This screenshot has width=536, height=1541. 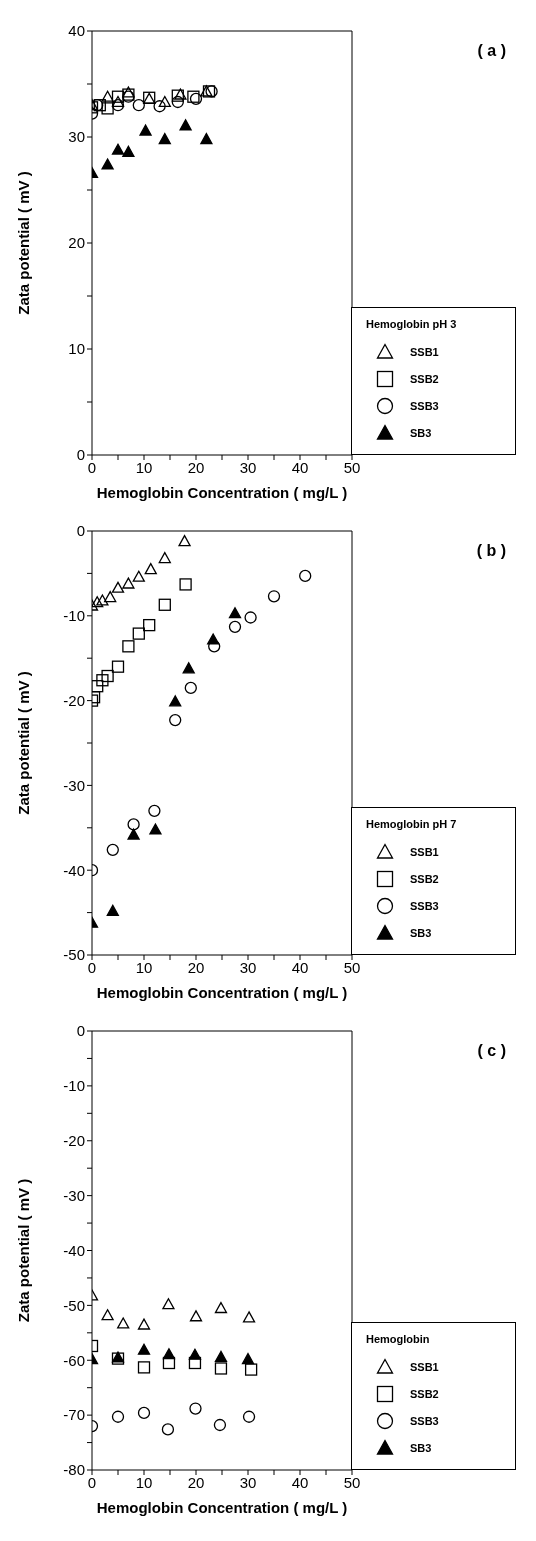 I want to click on y-tick-label: -20, so click(x=74, y=700).